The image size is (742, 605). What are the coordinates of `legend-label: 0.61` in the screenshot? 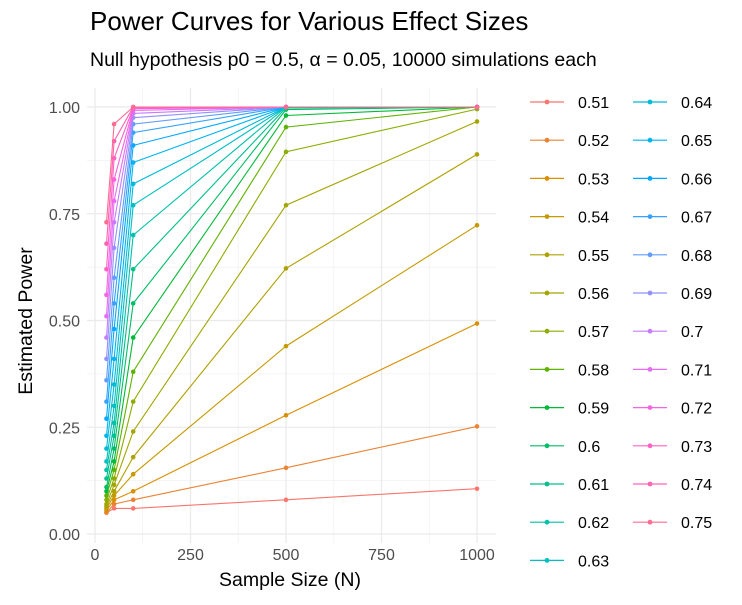 It's located at (593, 485).